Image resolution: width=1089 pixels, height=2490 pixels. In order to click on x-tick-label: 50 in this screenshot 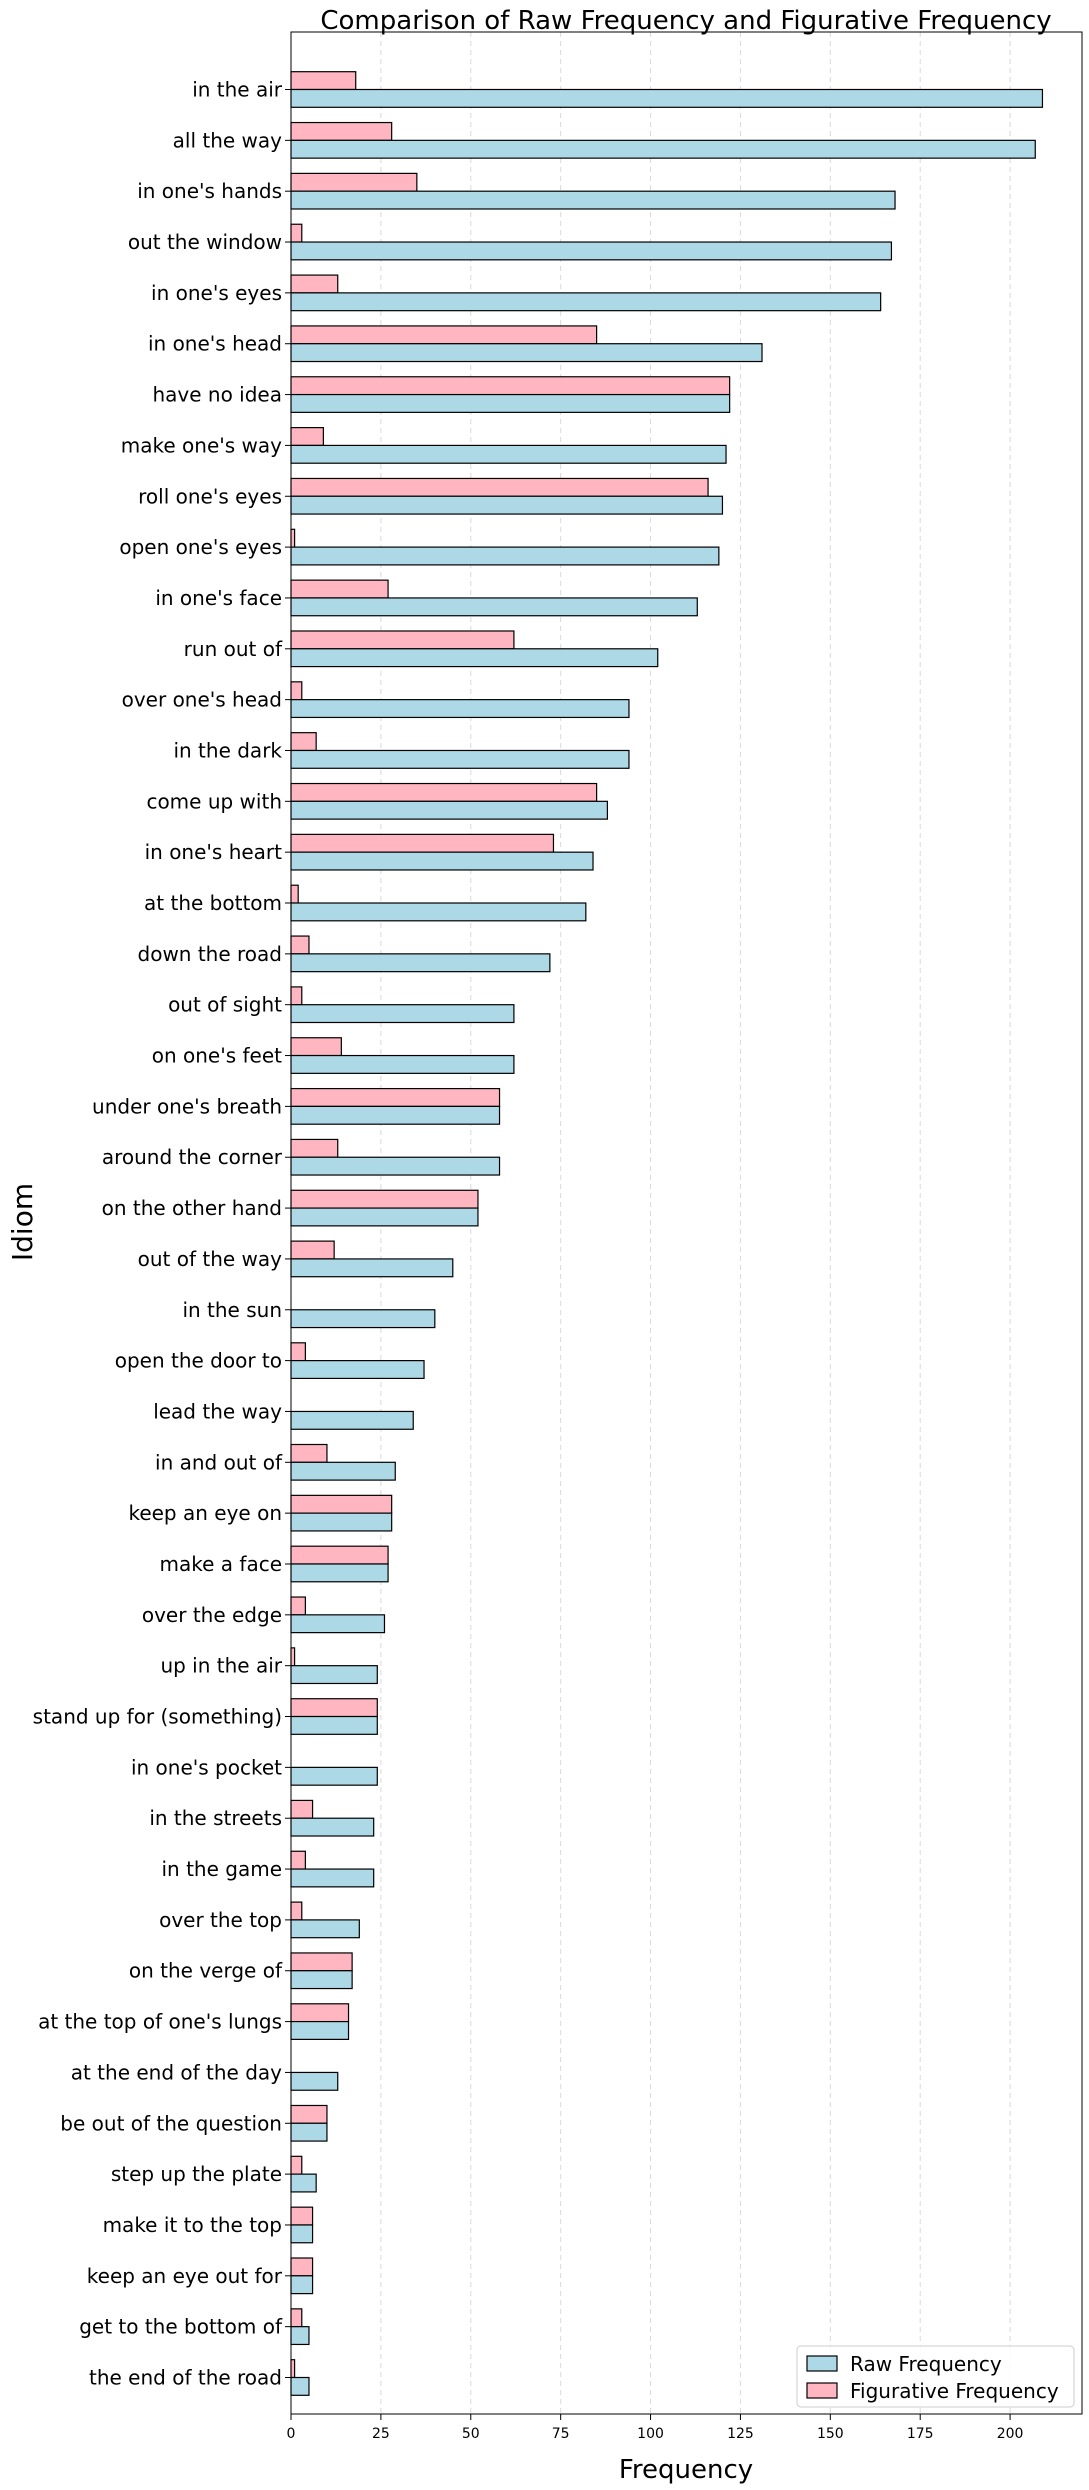, I will do `click(471, 2434)`.